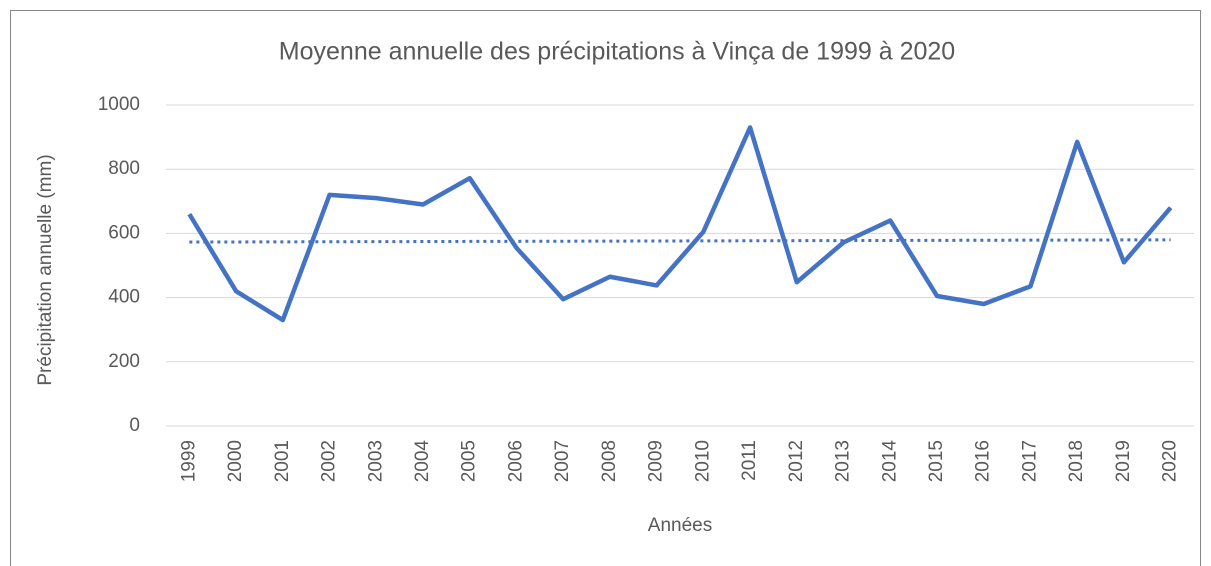 Image resolution: width=1211 pixels, height=566 pixels. What do you see at coordinates (134, 425) in the screenshot?
I see `y-tick-label: 0` at bounding box center [134, 425].